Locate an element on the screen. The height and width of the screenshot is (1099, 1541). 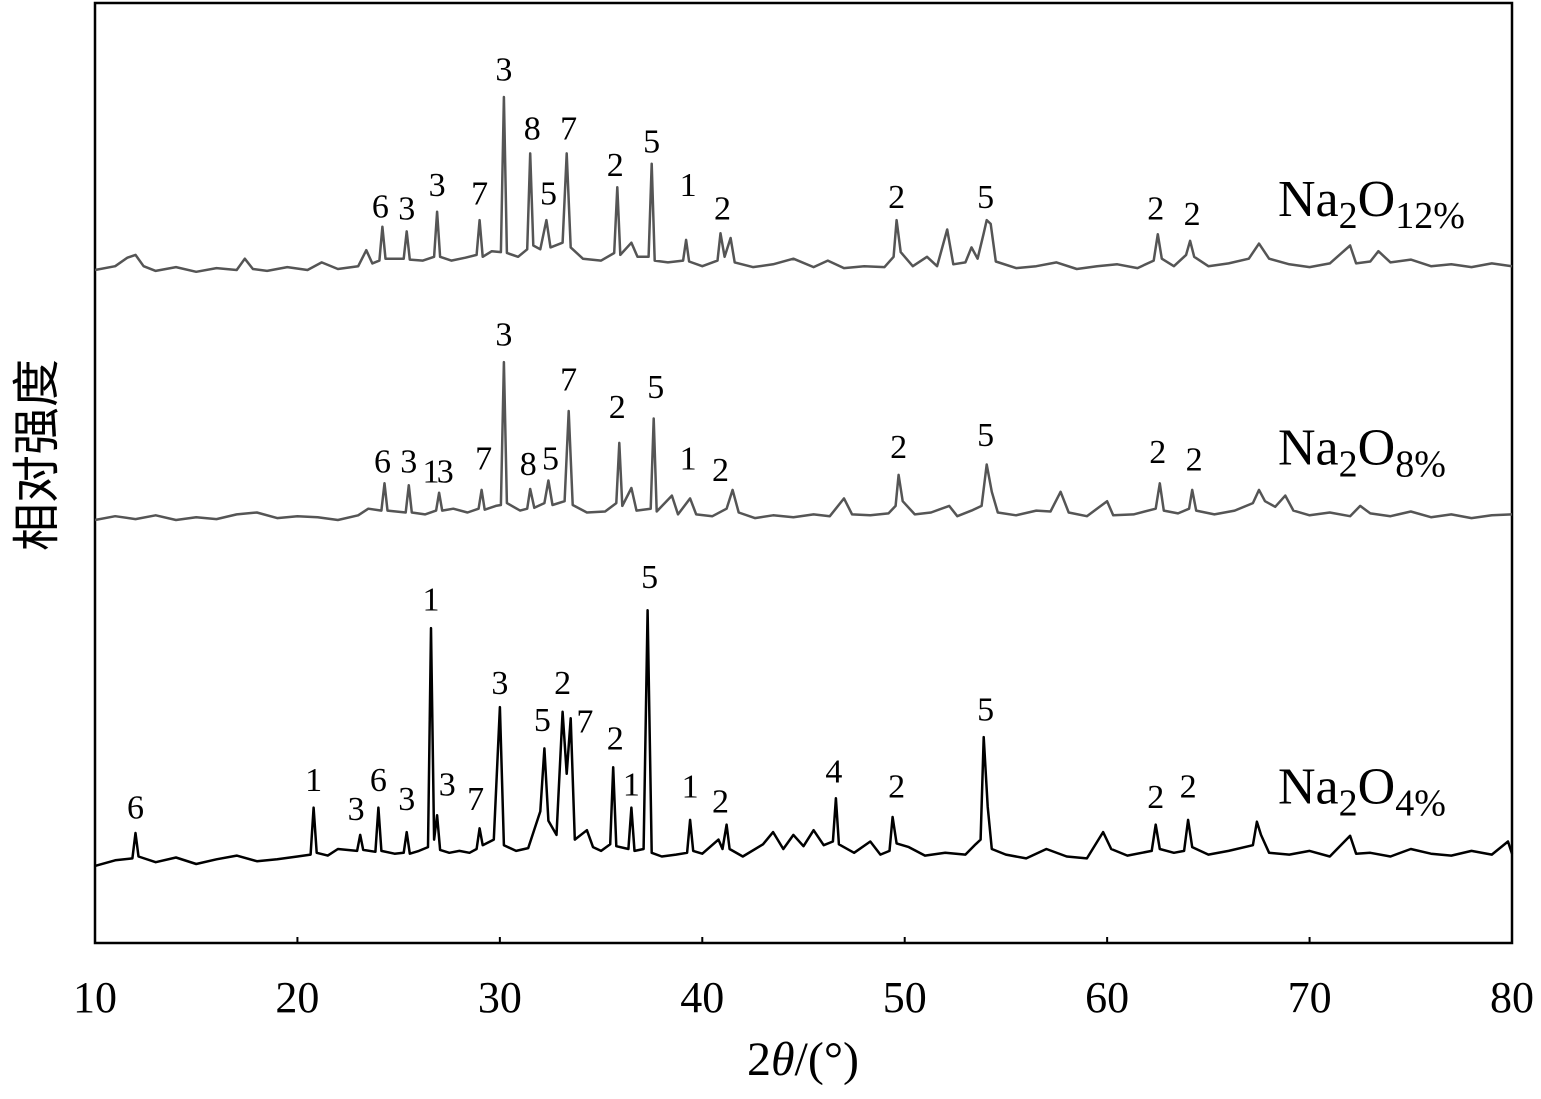
x-tick-label: 70 is located at coordinates (1310, 997).